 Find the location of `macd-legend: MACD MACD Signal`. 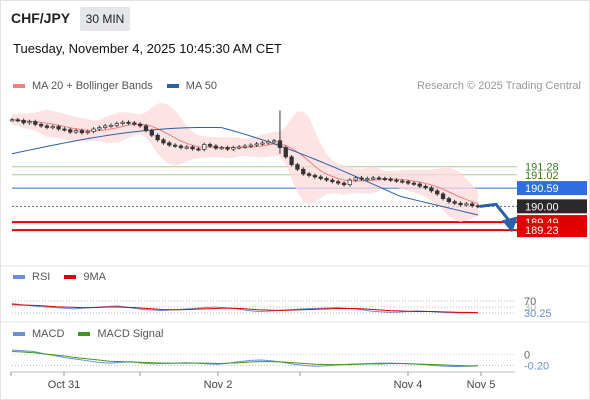

macd-legend: MACD MACD Signal is located at coordinates (95, 334).